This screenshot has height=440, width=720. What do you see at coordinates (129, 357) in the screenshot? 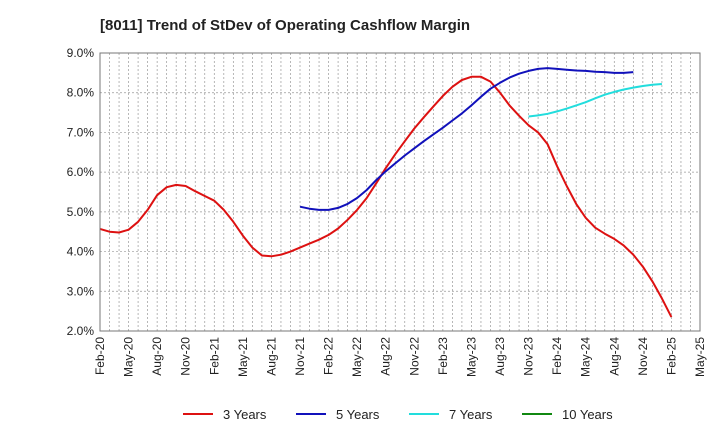
I see `x-tick-label: May-20` at bounding box center [129, 357].